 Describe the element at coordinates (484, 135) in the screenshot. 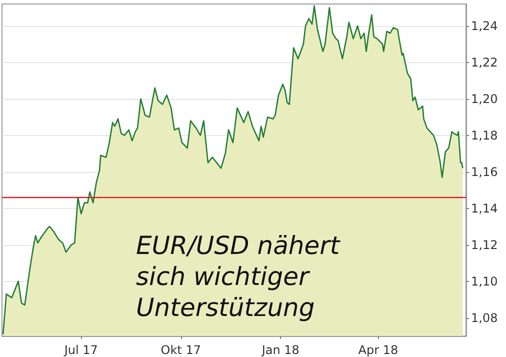

I see `y-tick-label: 1,18` at that location.